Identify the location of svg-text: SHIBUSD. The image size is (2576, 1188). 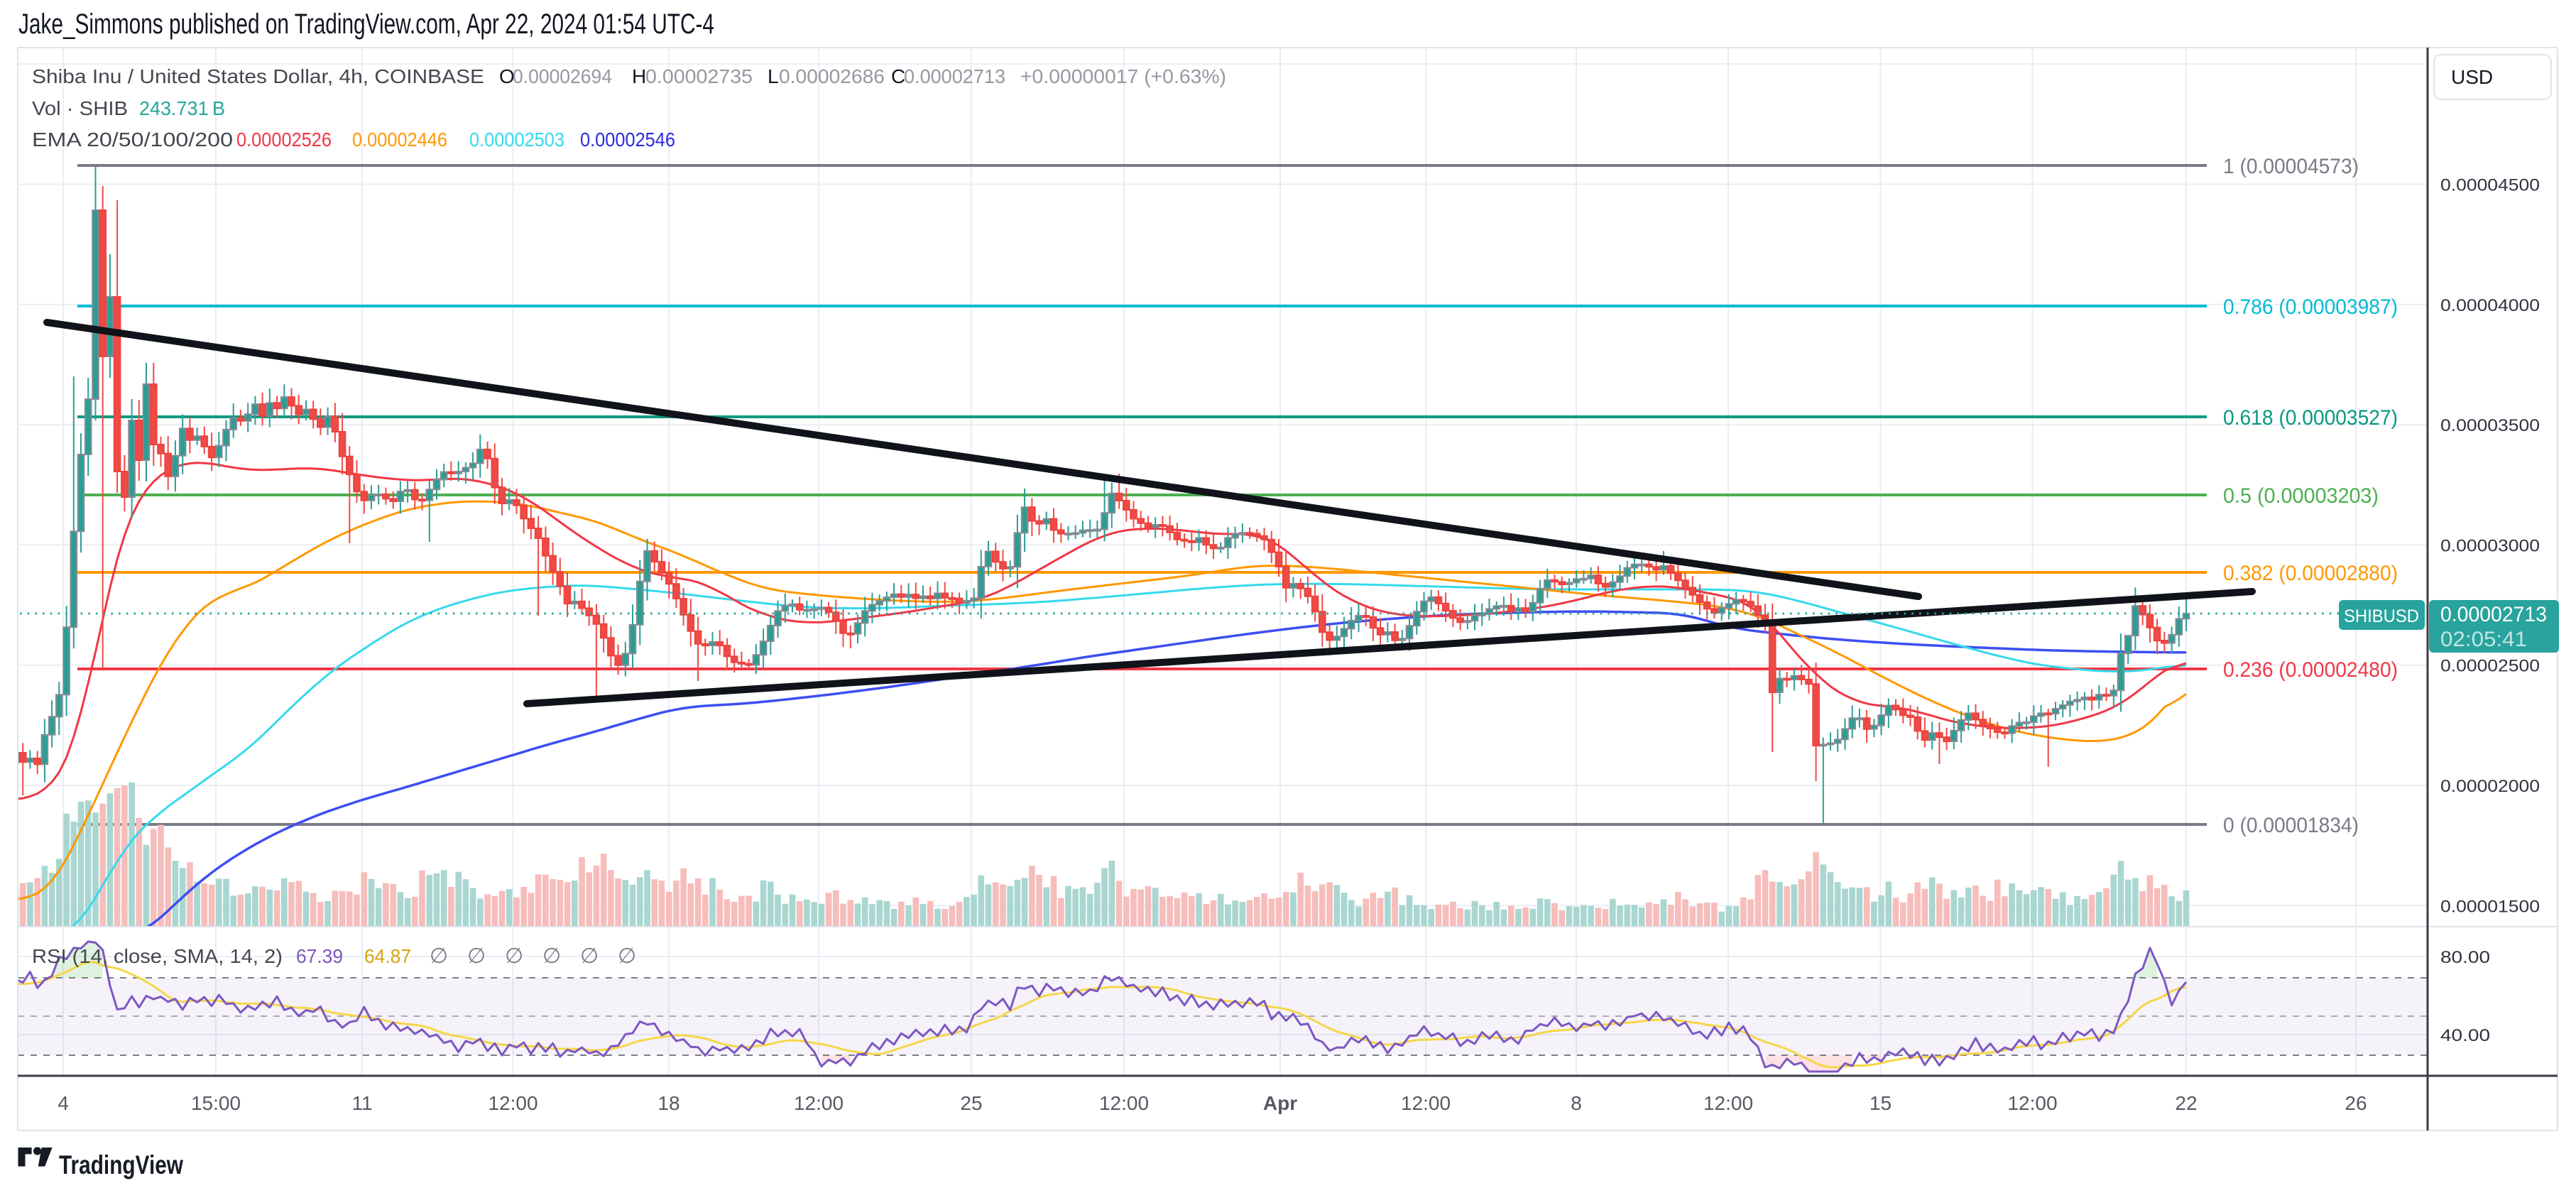
(2381, 616).